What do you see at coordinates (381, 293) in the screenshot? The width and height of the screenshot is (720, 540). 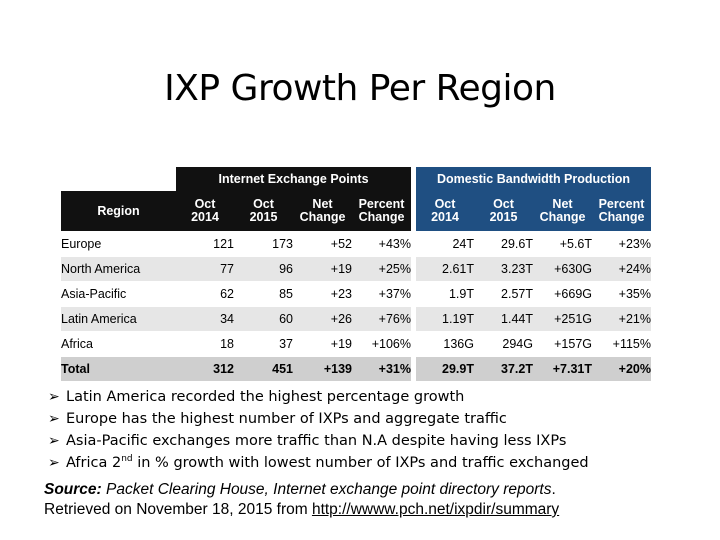 I see `ixp-cell: +37%` at bounding box center [381, 293].